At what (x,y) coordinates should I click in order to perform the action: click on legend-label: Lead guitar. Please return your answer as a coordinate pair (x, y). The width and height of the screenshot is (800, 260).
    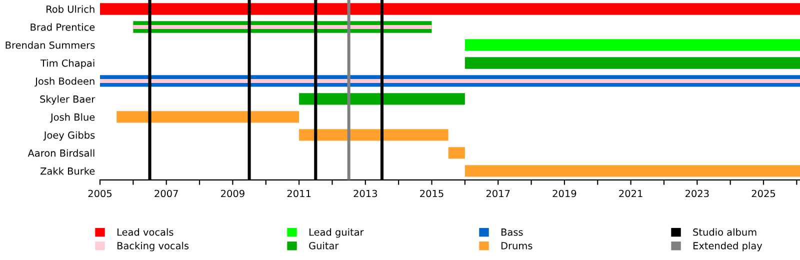
    Looking at the image, I should click on (336, 233).